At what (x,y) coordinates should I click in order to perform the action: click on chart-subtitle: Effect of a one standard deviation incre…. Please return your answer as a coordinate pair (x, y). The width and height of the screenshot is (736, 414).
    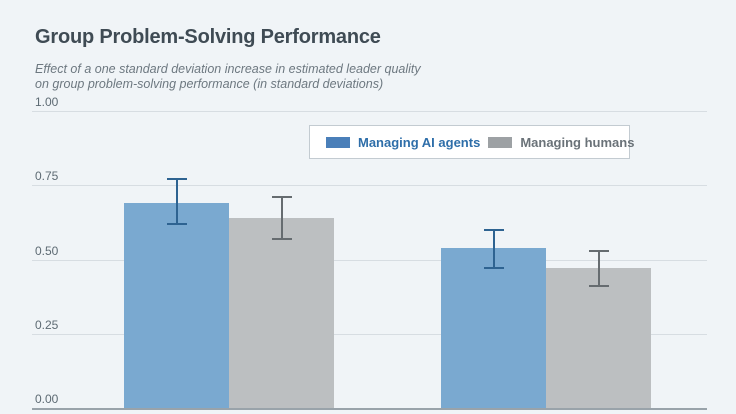
    Looking at the image, I should click on (228, 77).